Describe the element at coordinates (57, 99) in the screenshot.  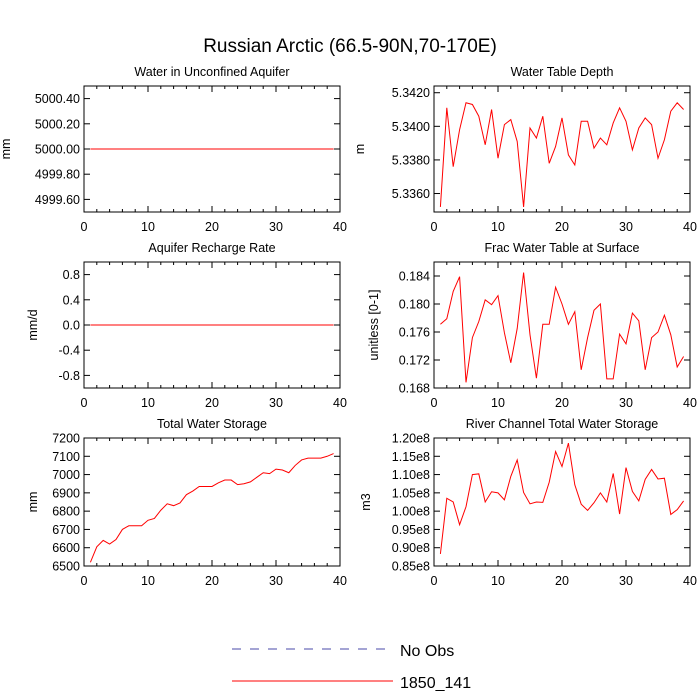
I see `y-tick-label: 5000.40` at that location.